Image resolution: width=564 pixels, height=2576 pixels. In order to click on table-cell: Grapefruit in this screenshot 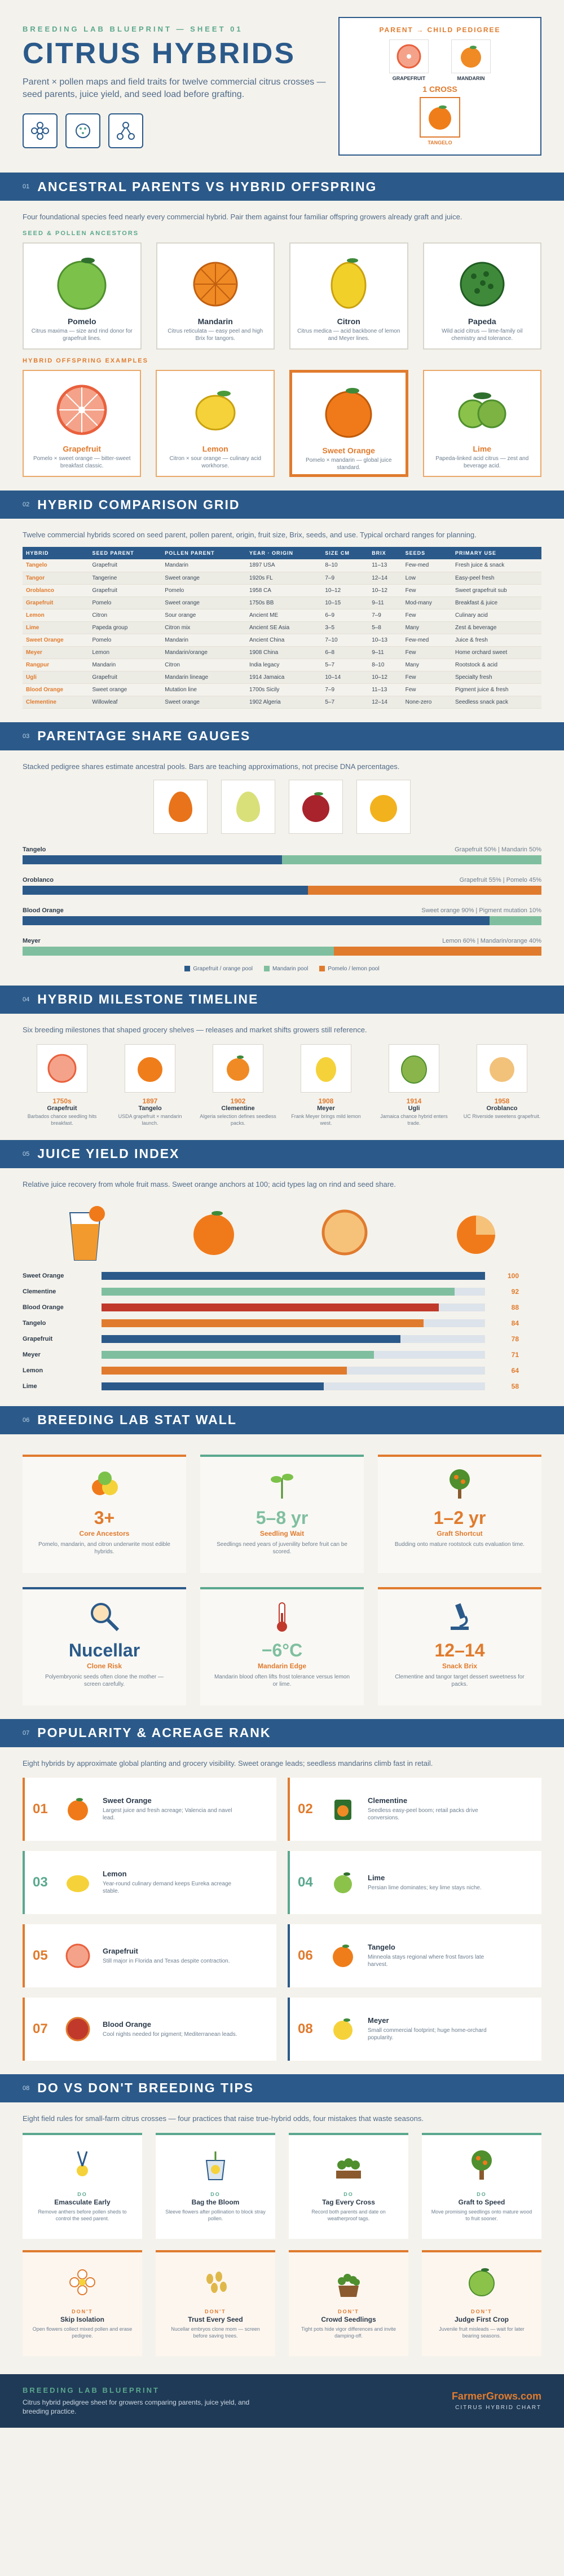, I will do `click(125, 677)`.